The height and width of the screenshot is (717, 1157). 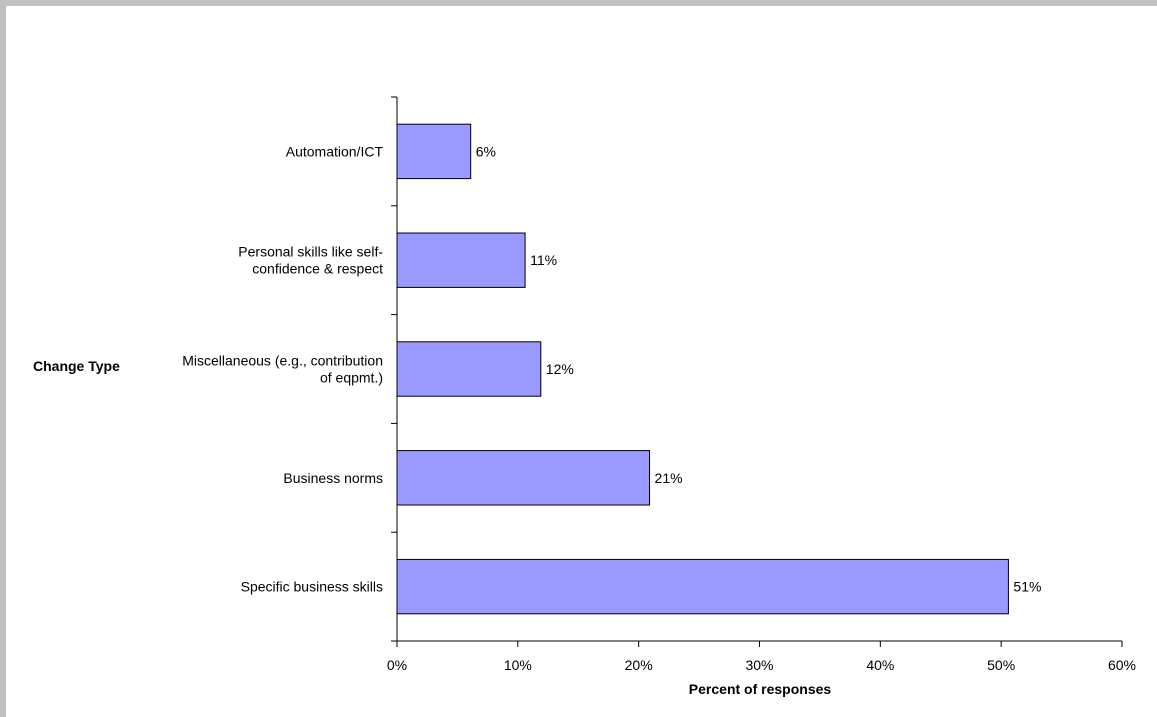 What do you see at coordinates (282, 361) in the screenshot?
I see `category-label: Miscellaneous (e.g., contribution` at bounding box center [282, 361].